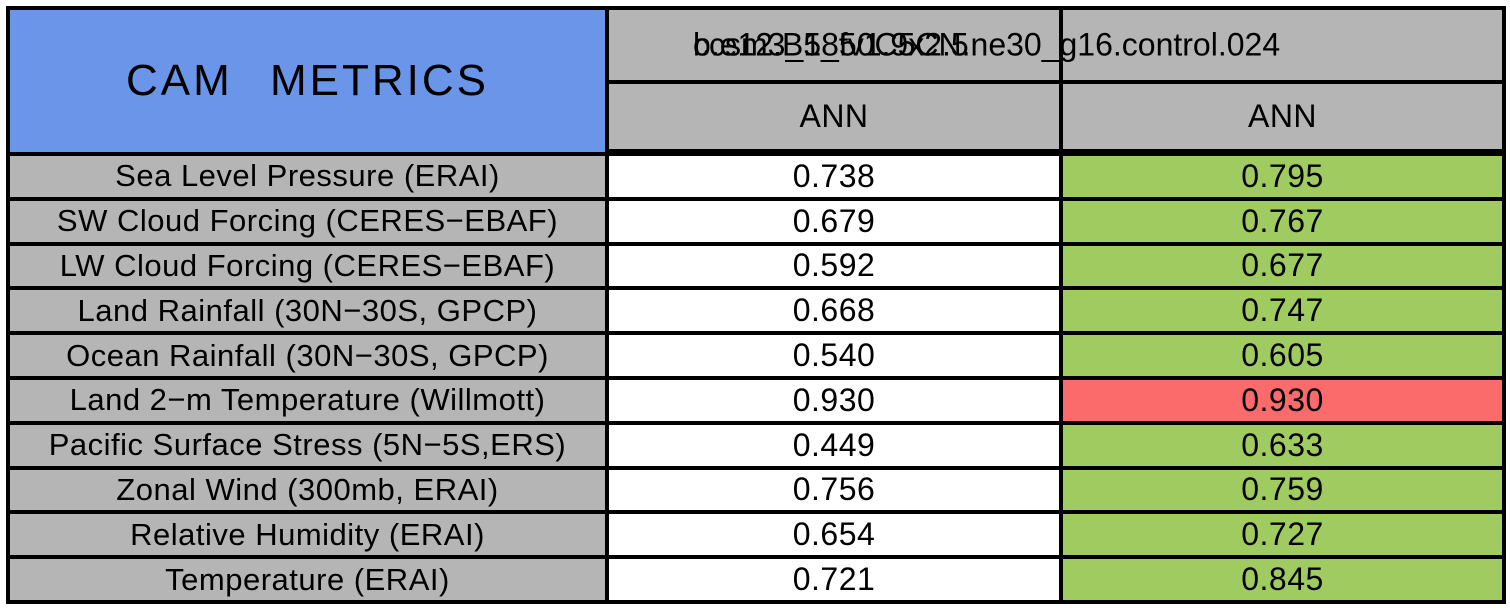 This screenshot has width=1510, height=610. I want to click on test-value-cell: 0.727, so click(1282, 535).